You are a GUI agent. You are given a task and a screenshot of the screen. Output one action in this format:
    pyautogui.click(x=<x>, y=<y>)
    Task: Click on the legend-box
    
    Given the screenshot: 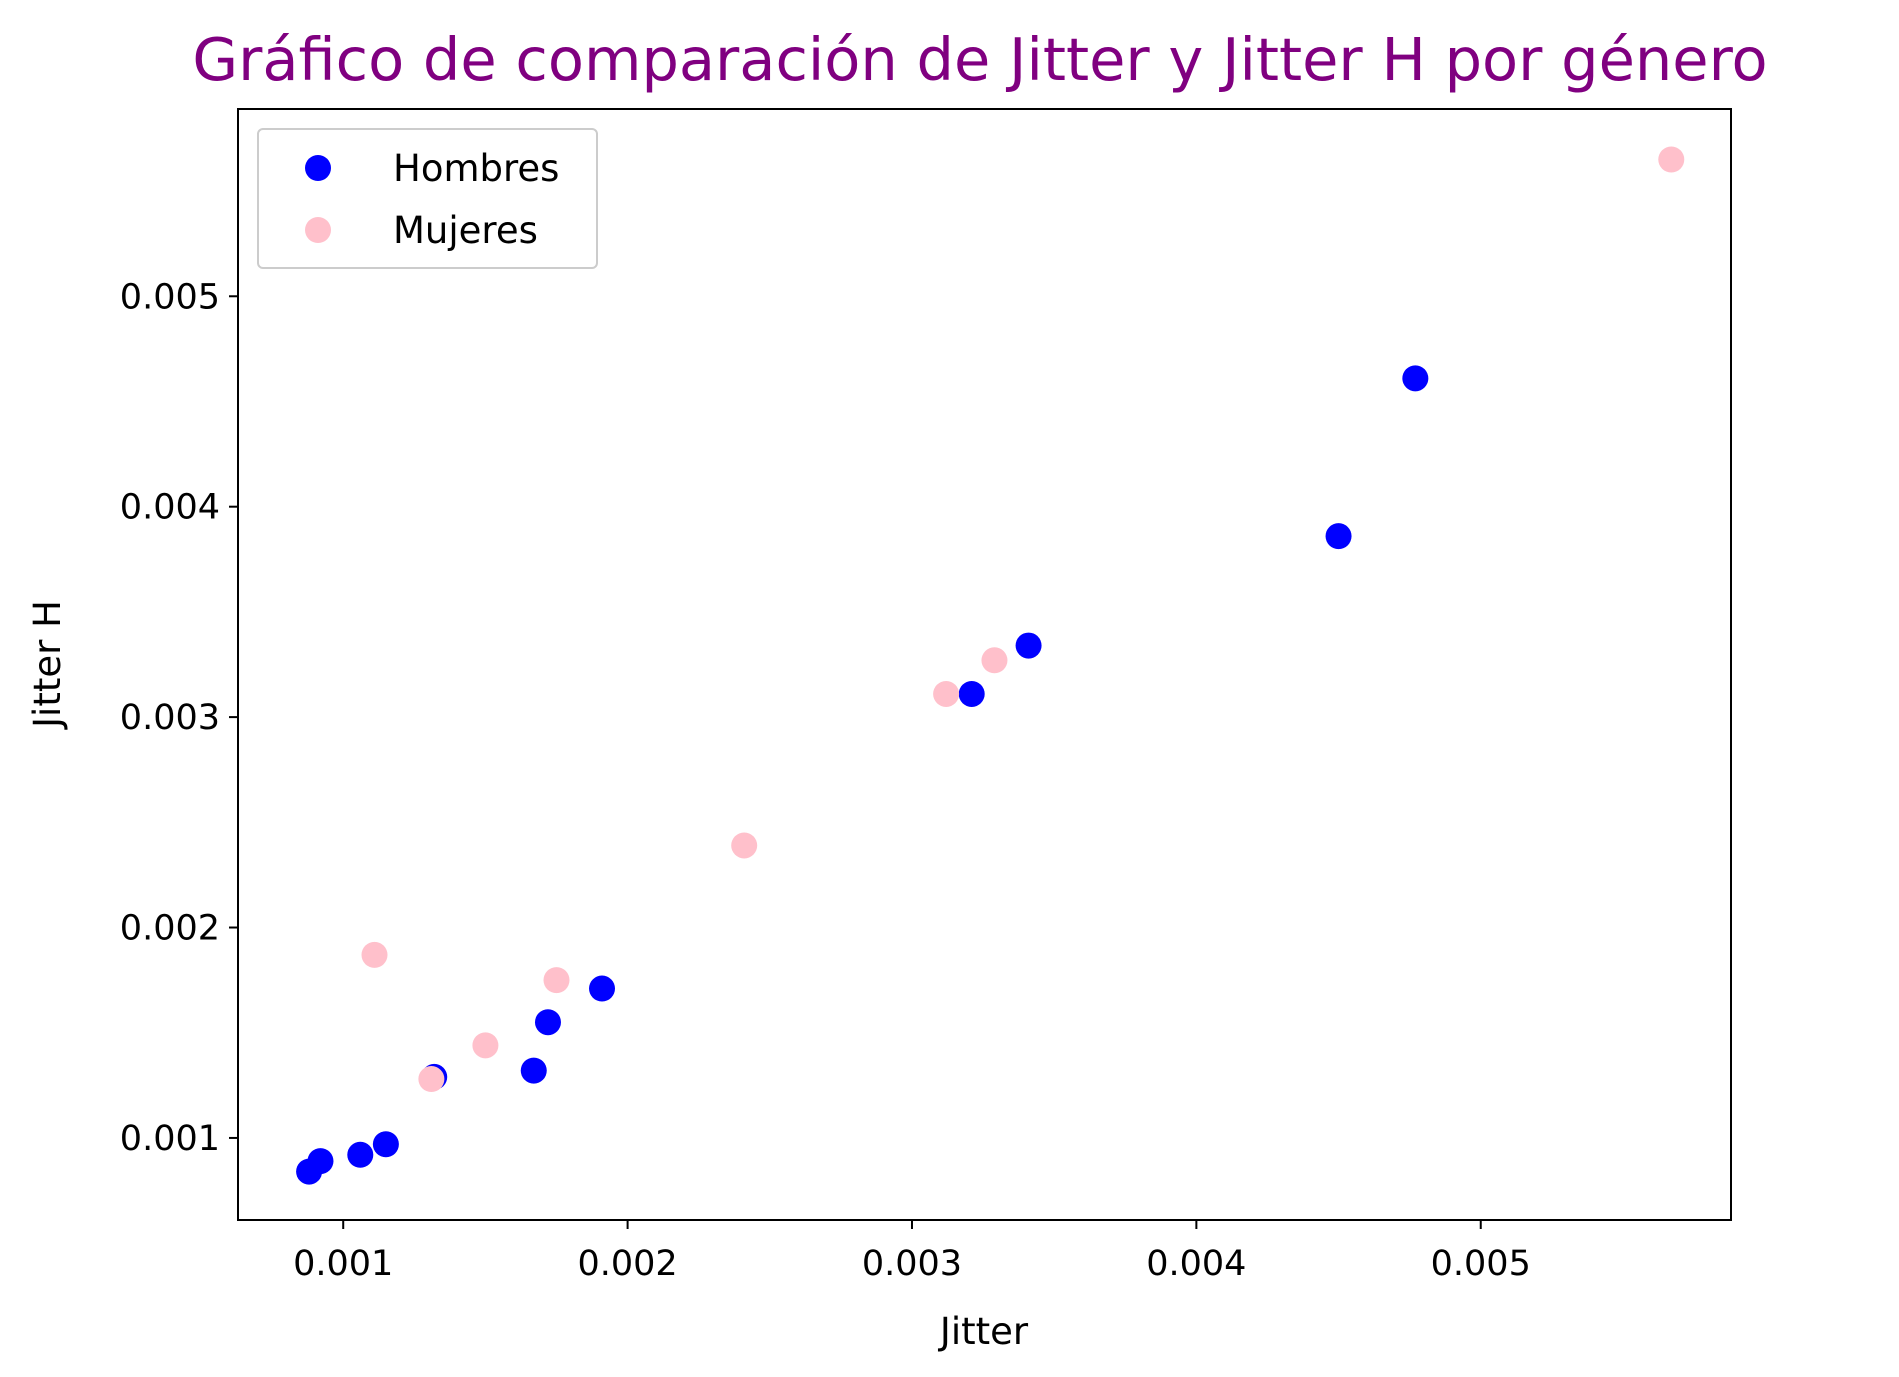 What is the action you would take?
    pyautogui.click(x=427, y=198)
    